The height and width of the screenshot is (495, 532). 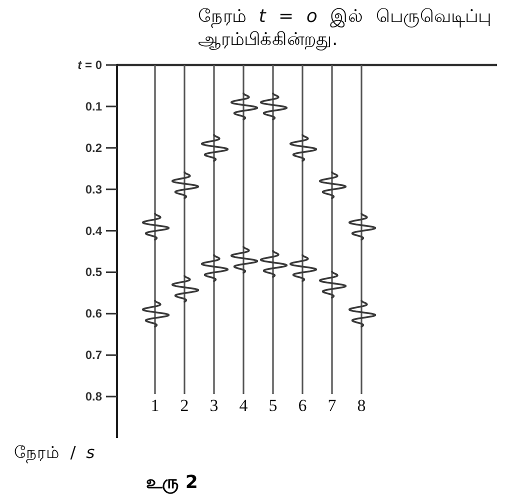 What do you see at coordinates (361, 405) in the screenshot?
I see `x-tick-label: 8` at bounding box center [361, 405].